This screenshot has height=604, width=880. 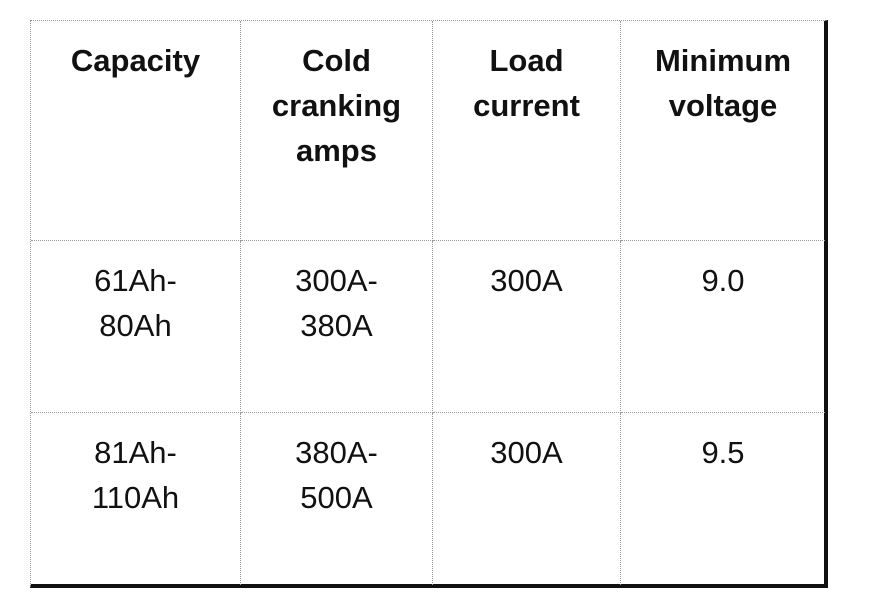 I want to click on header-text: amps, so click(x=336, y=150).